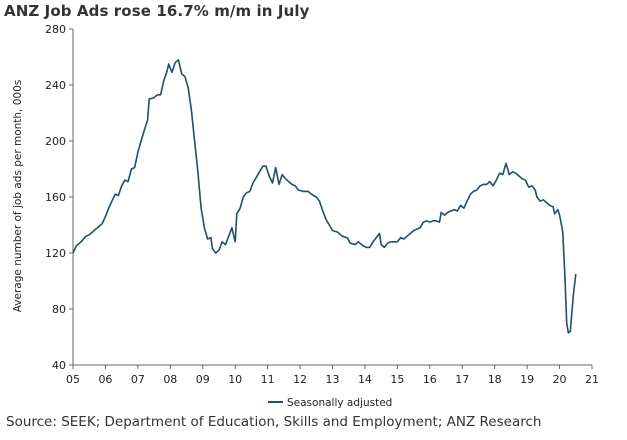 The height and width of the screenshot is (440, 627). What do you see at coordinates (55, 141) in the screenshot?
I see `y-tick-label: 200` at bounding box center [55, 141].